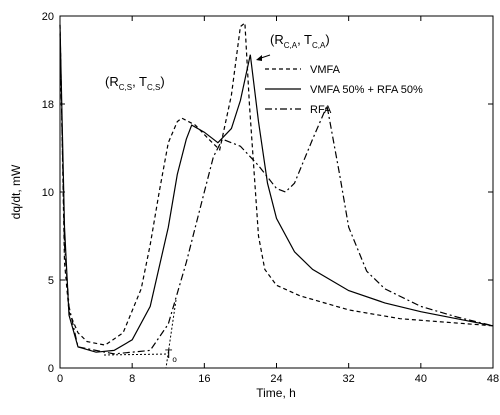 This screenshot has width=500, height=415. Describe the element at coordinates (321, 110) in the screenshot. I see `legend-label: RFA` at that location.